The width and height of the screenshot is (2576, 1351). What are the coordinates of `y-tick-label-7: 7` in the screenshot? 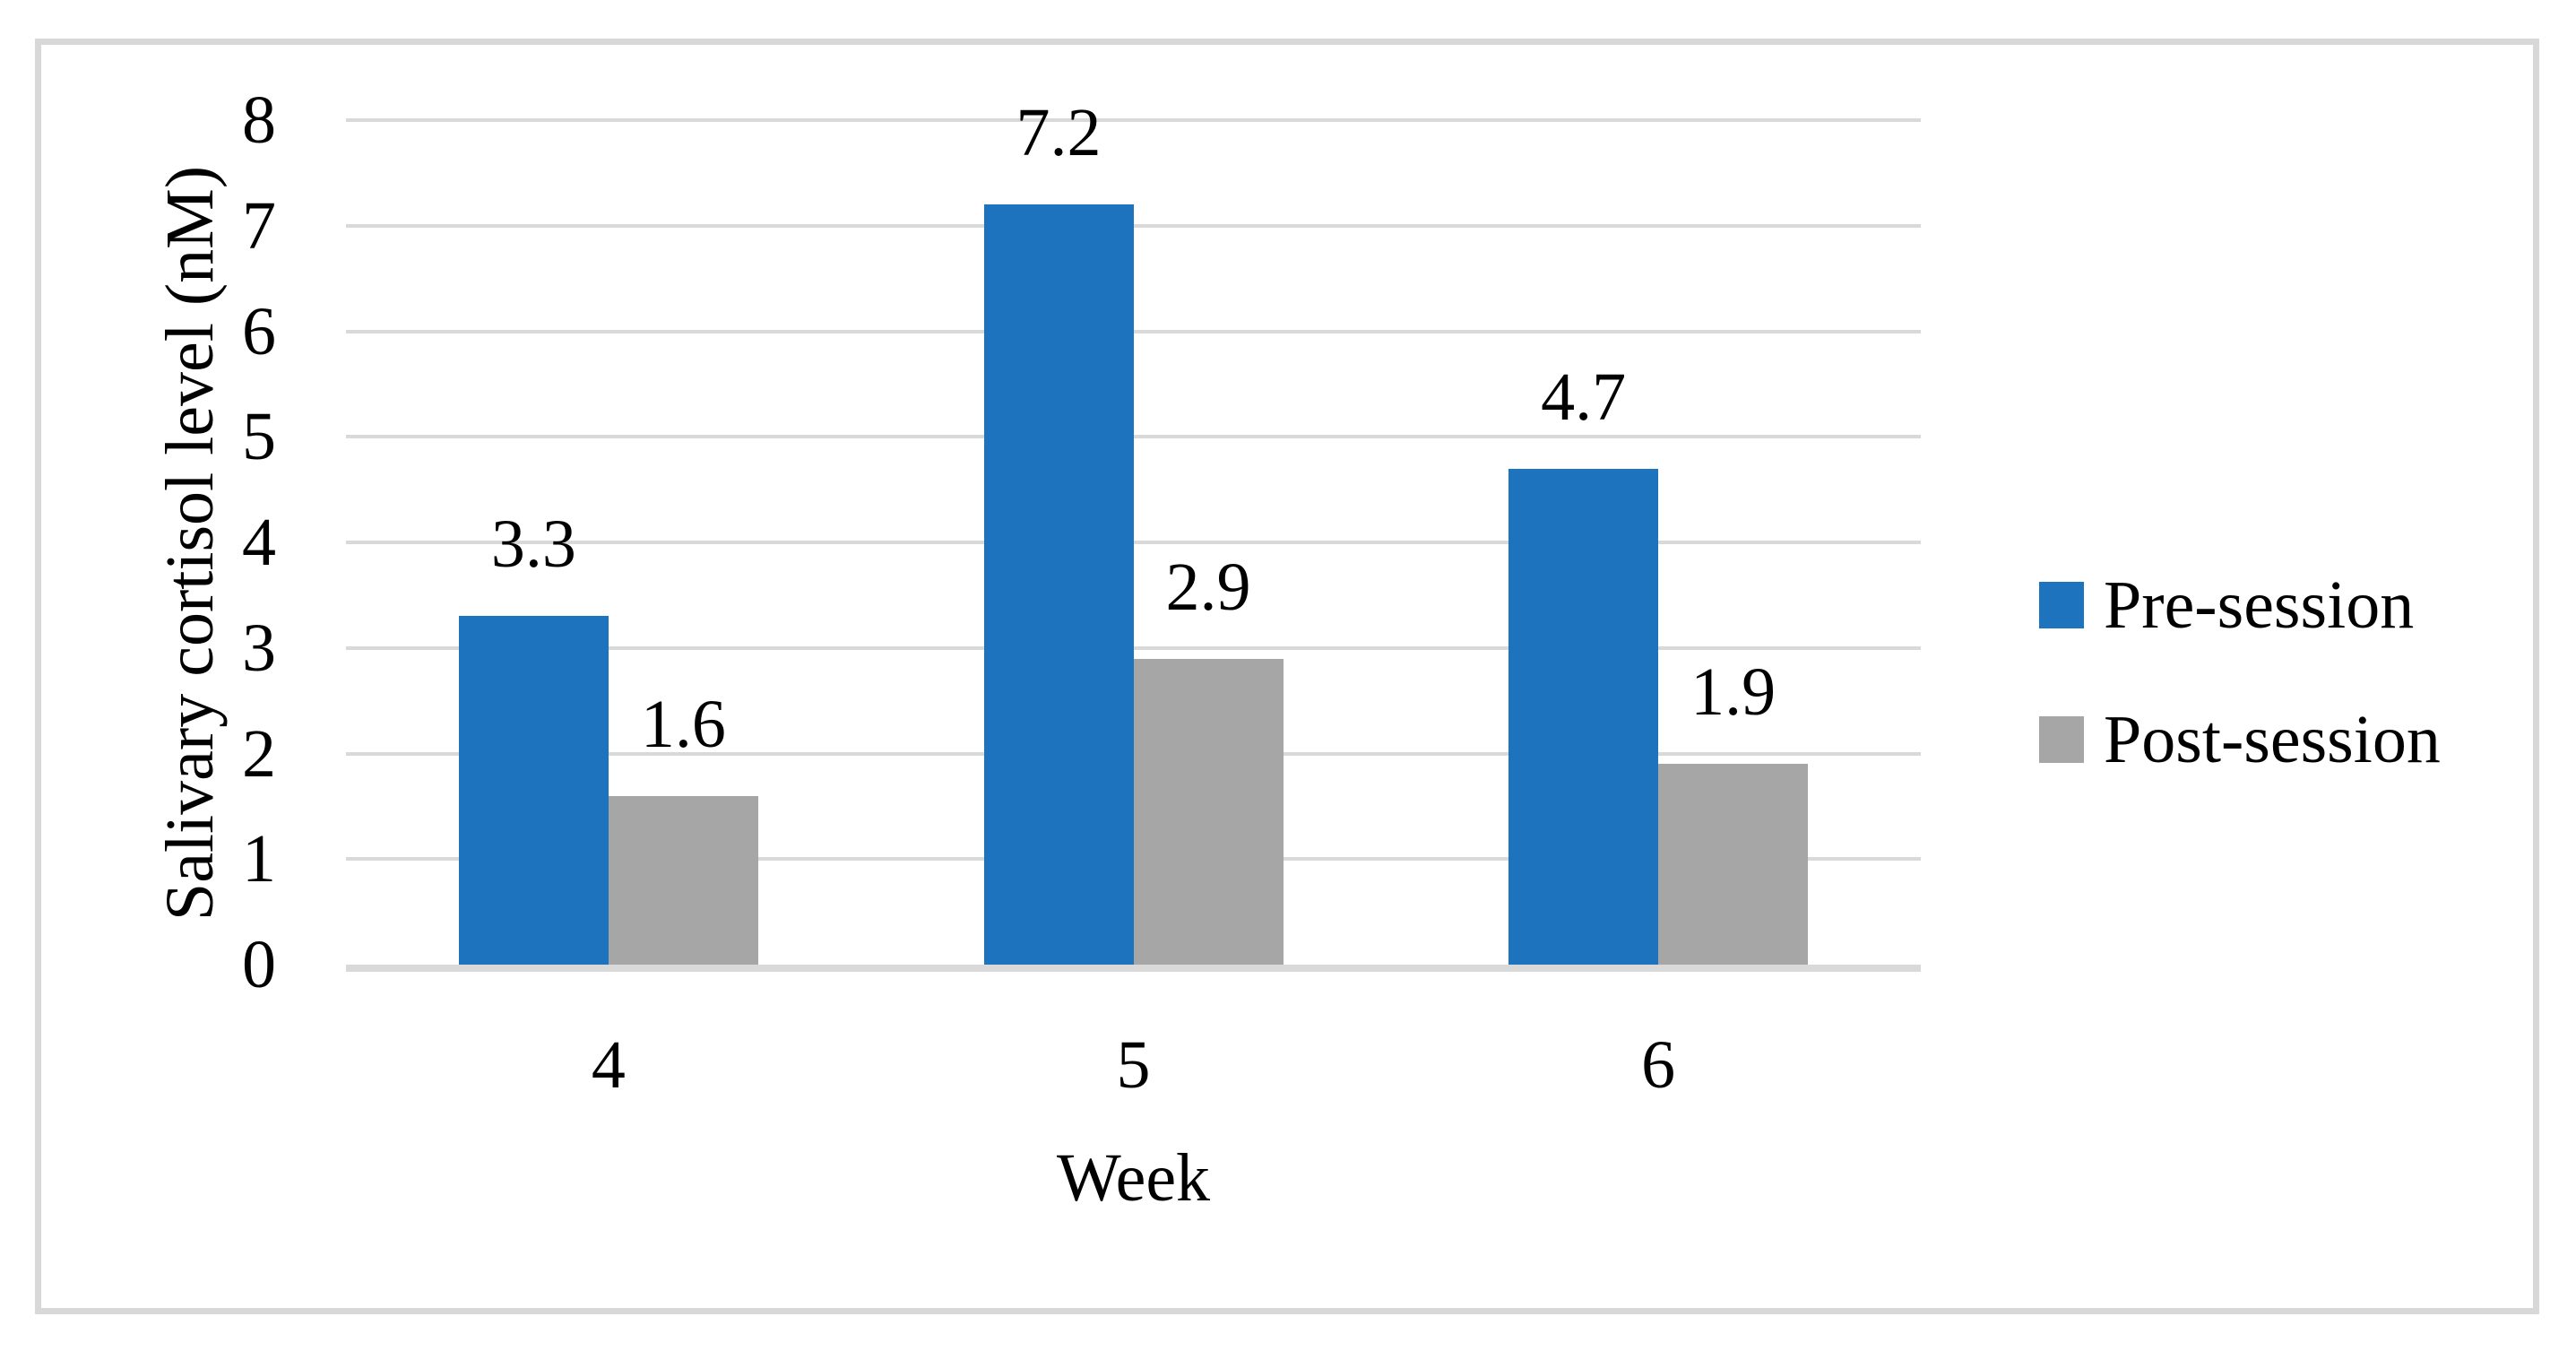 It's located at (259, 225).